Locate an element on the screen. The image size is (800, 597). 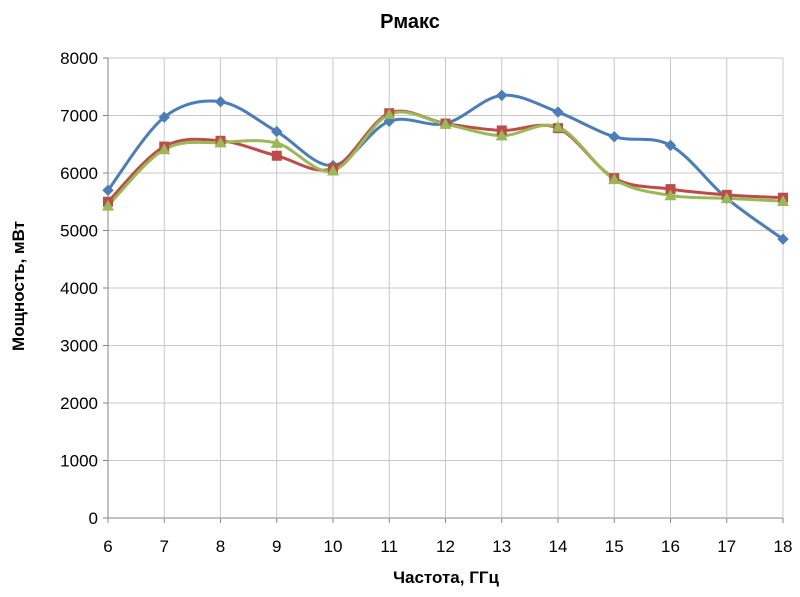
x-tick-label: 13 is located at coordinates (501, 546).